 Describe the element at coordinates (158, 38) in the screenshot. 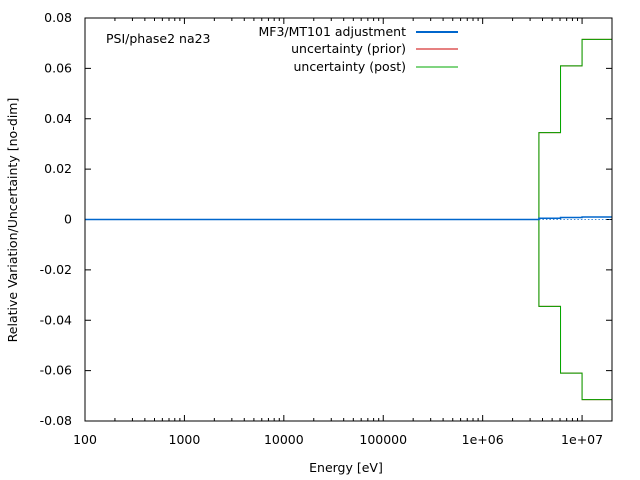

I see `chart-annotation: PSI/phase2 na23` at that location.